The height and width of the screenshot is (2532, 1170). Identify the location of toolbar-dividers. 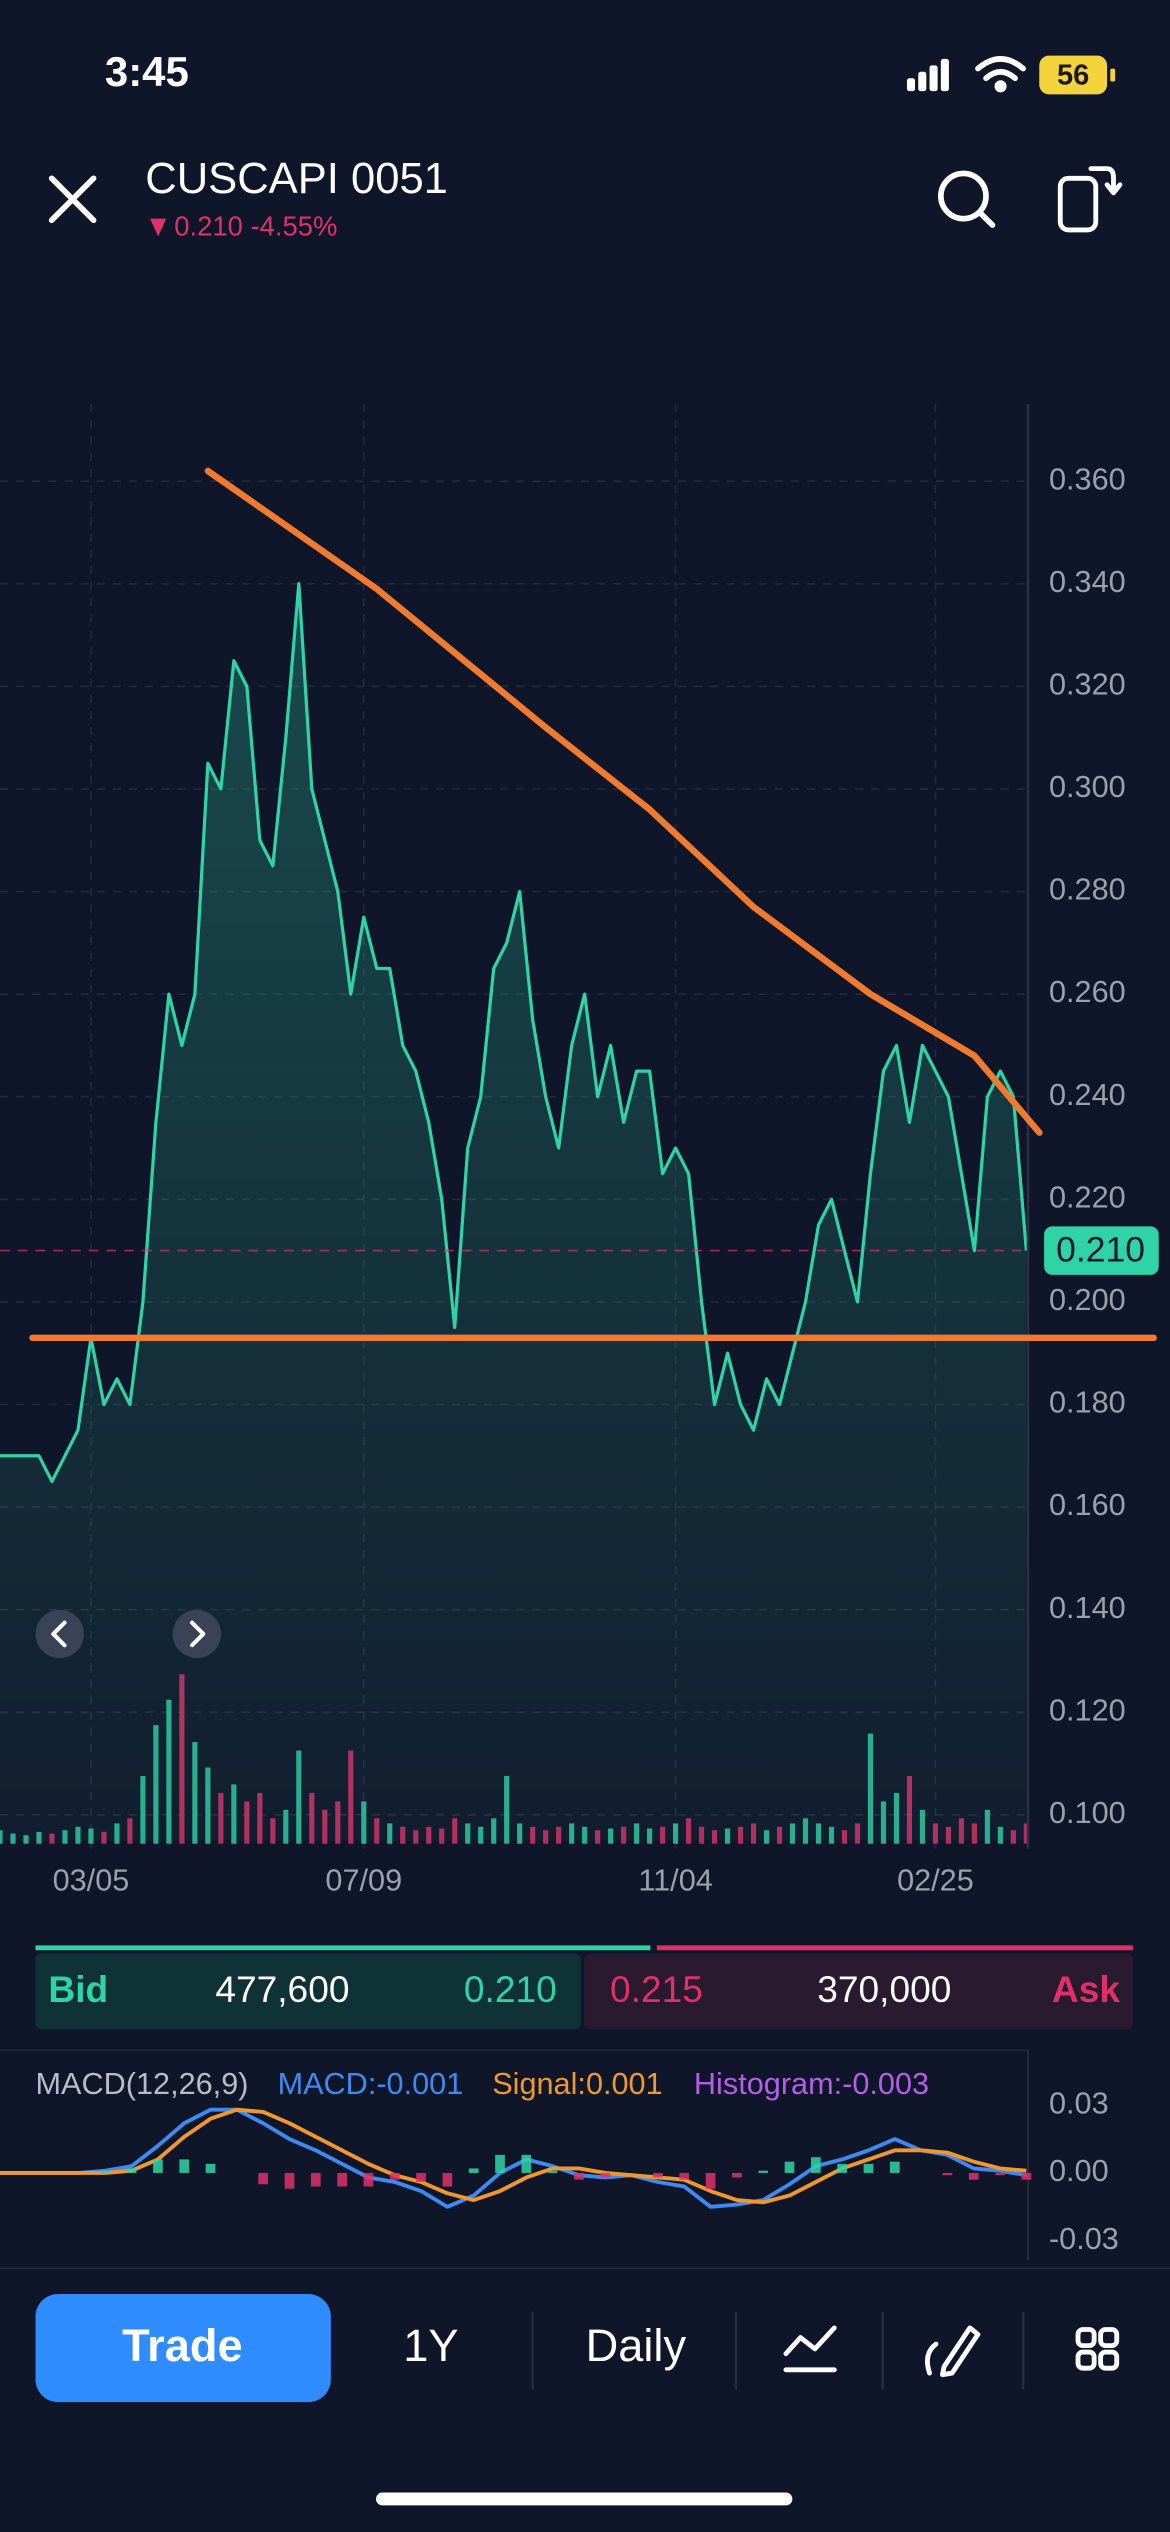
(778, 2350).